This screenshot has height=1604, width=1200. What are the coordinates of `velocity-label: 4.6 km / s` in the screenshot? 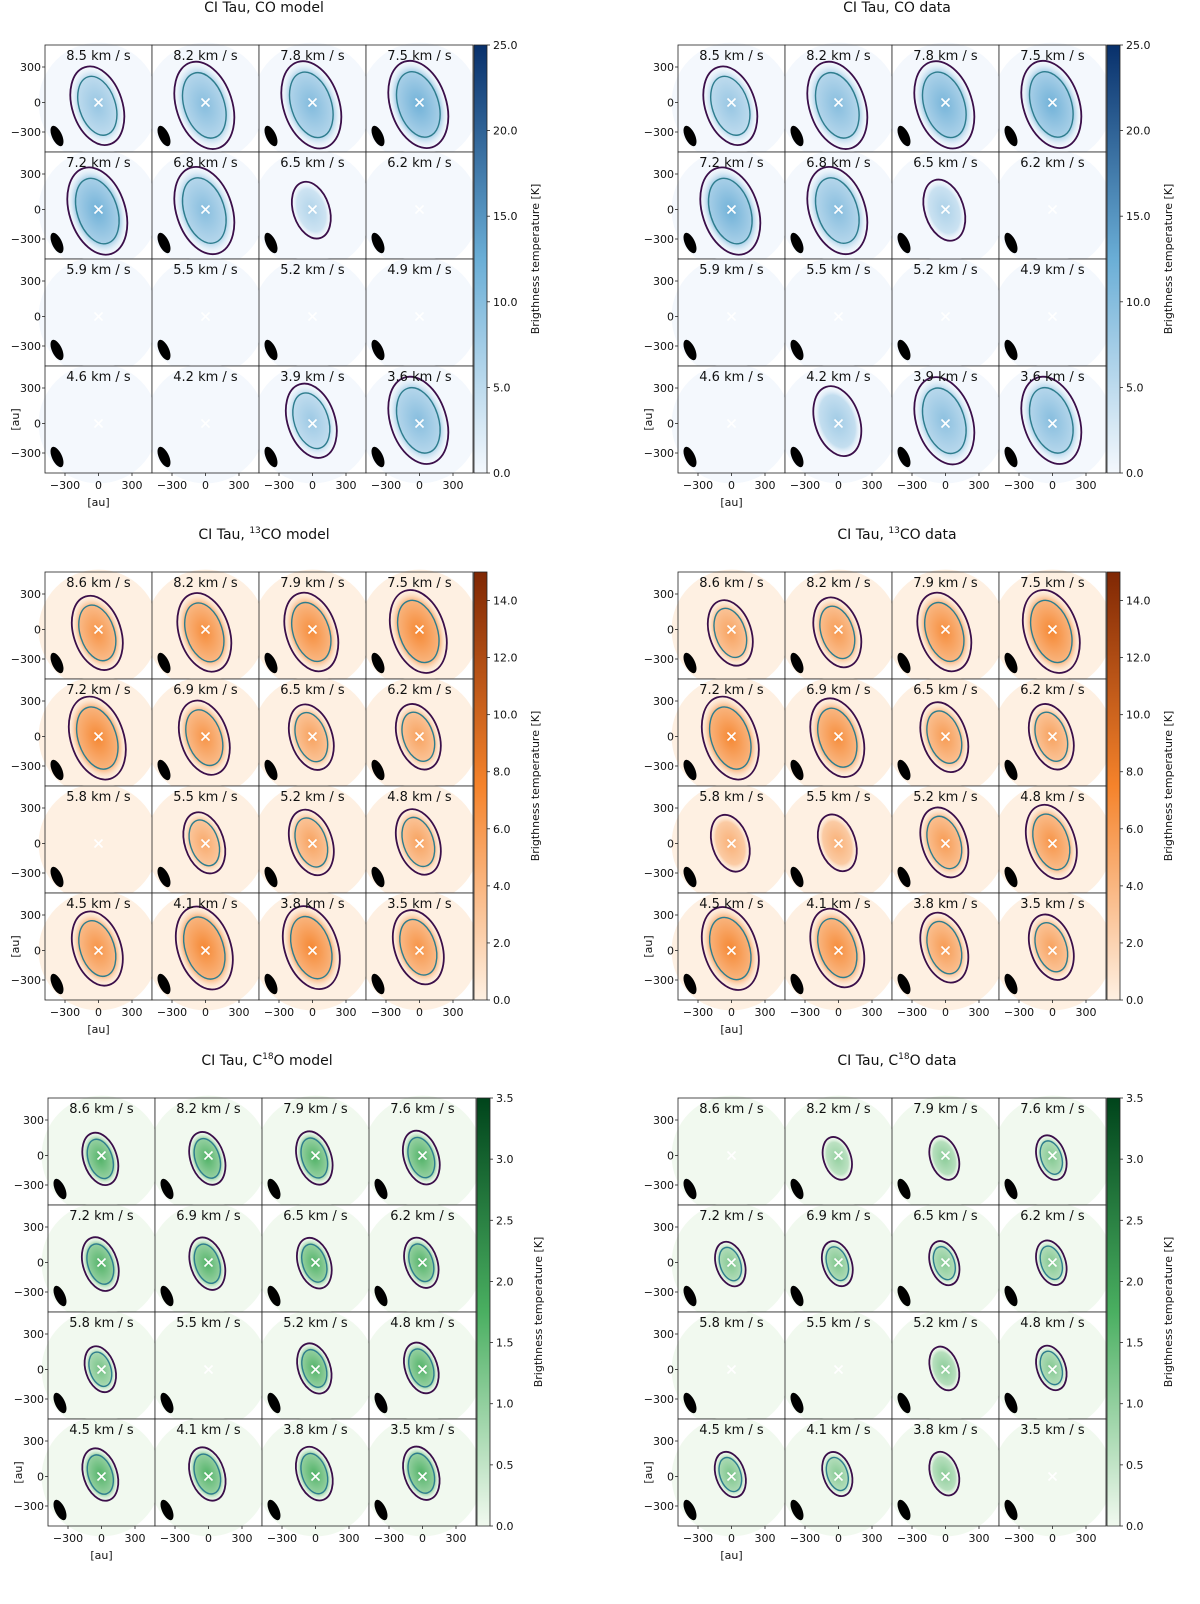 It's located at (98, 377).